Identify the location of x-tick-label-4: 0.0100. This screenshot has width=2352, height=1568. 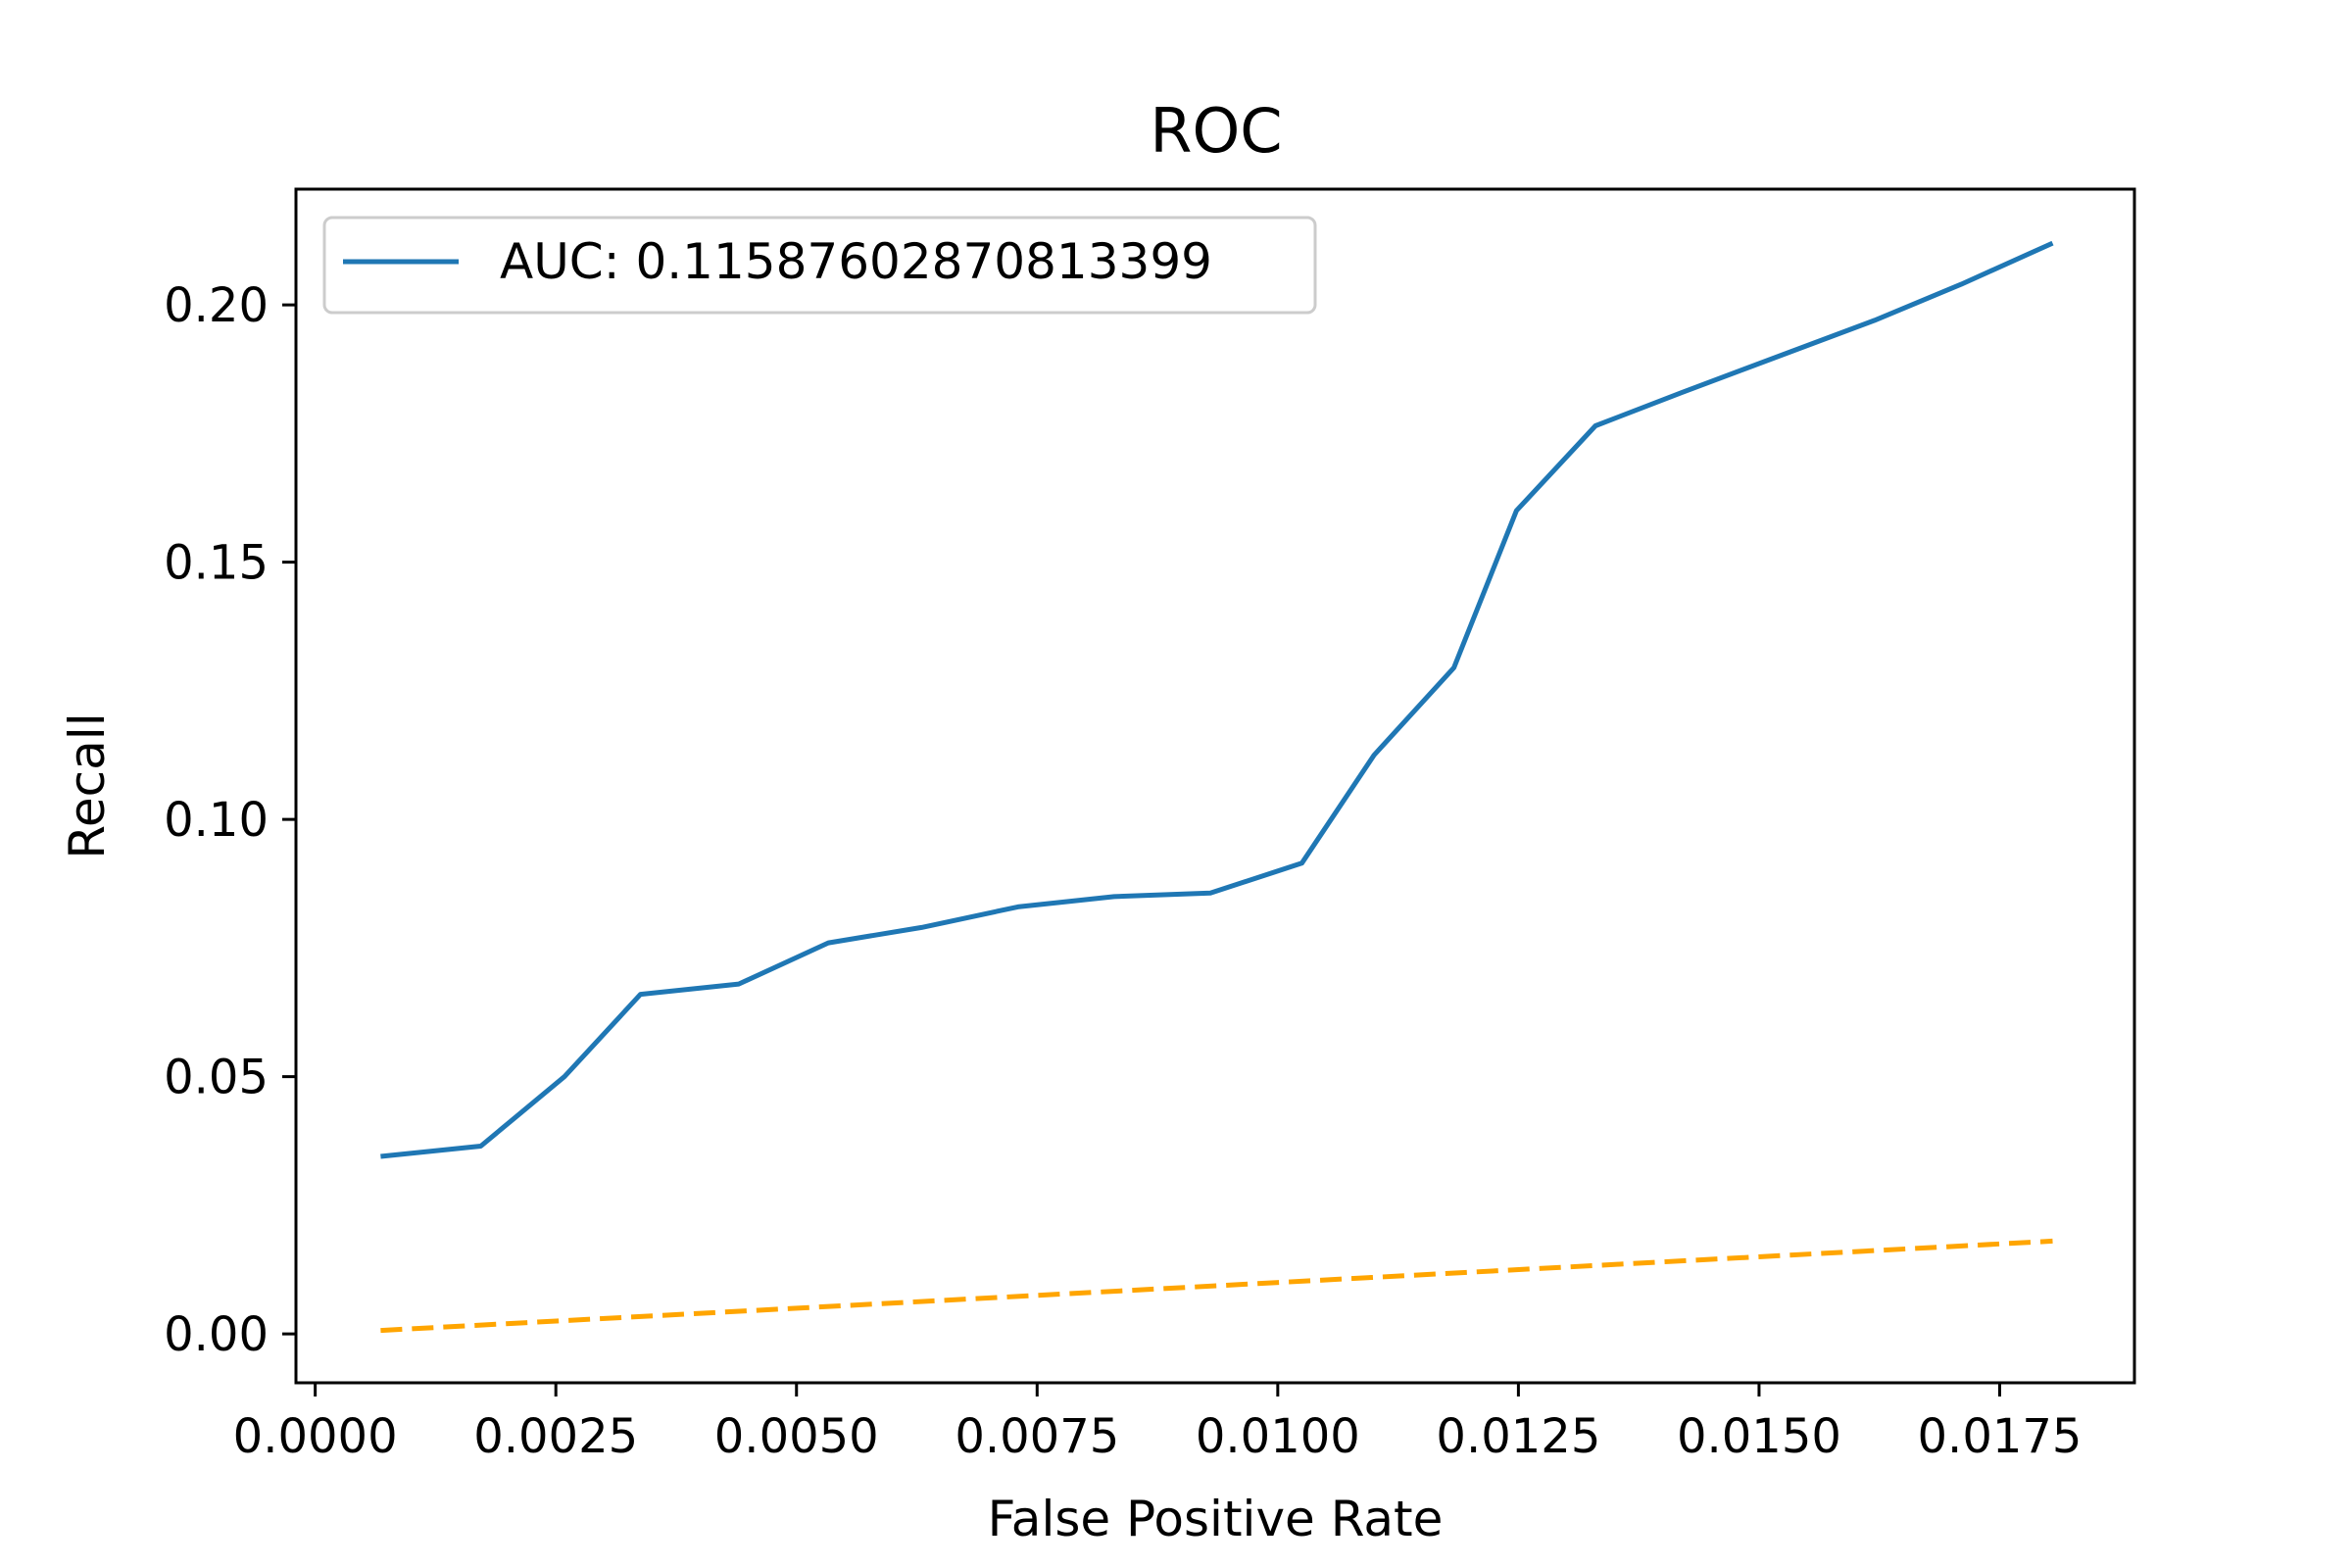
(1278, 1436).